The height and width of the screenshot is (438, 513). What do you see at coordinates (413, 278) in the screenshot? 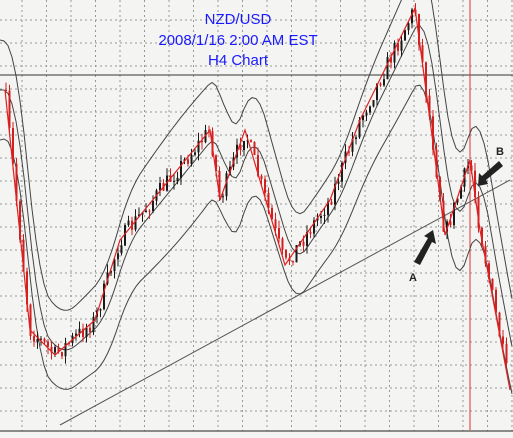
I see `label-a: A` at bounding box center [413, 278].